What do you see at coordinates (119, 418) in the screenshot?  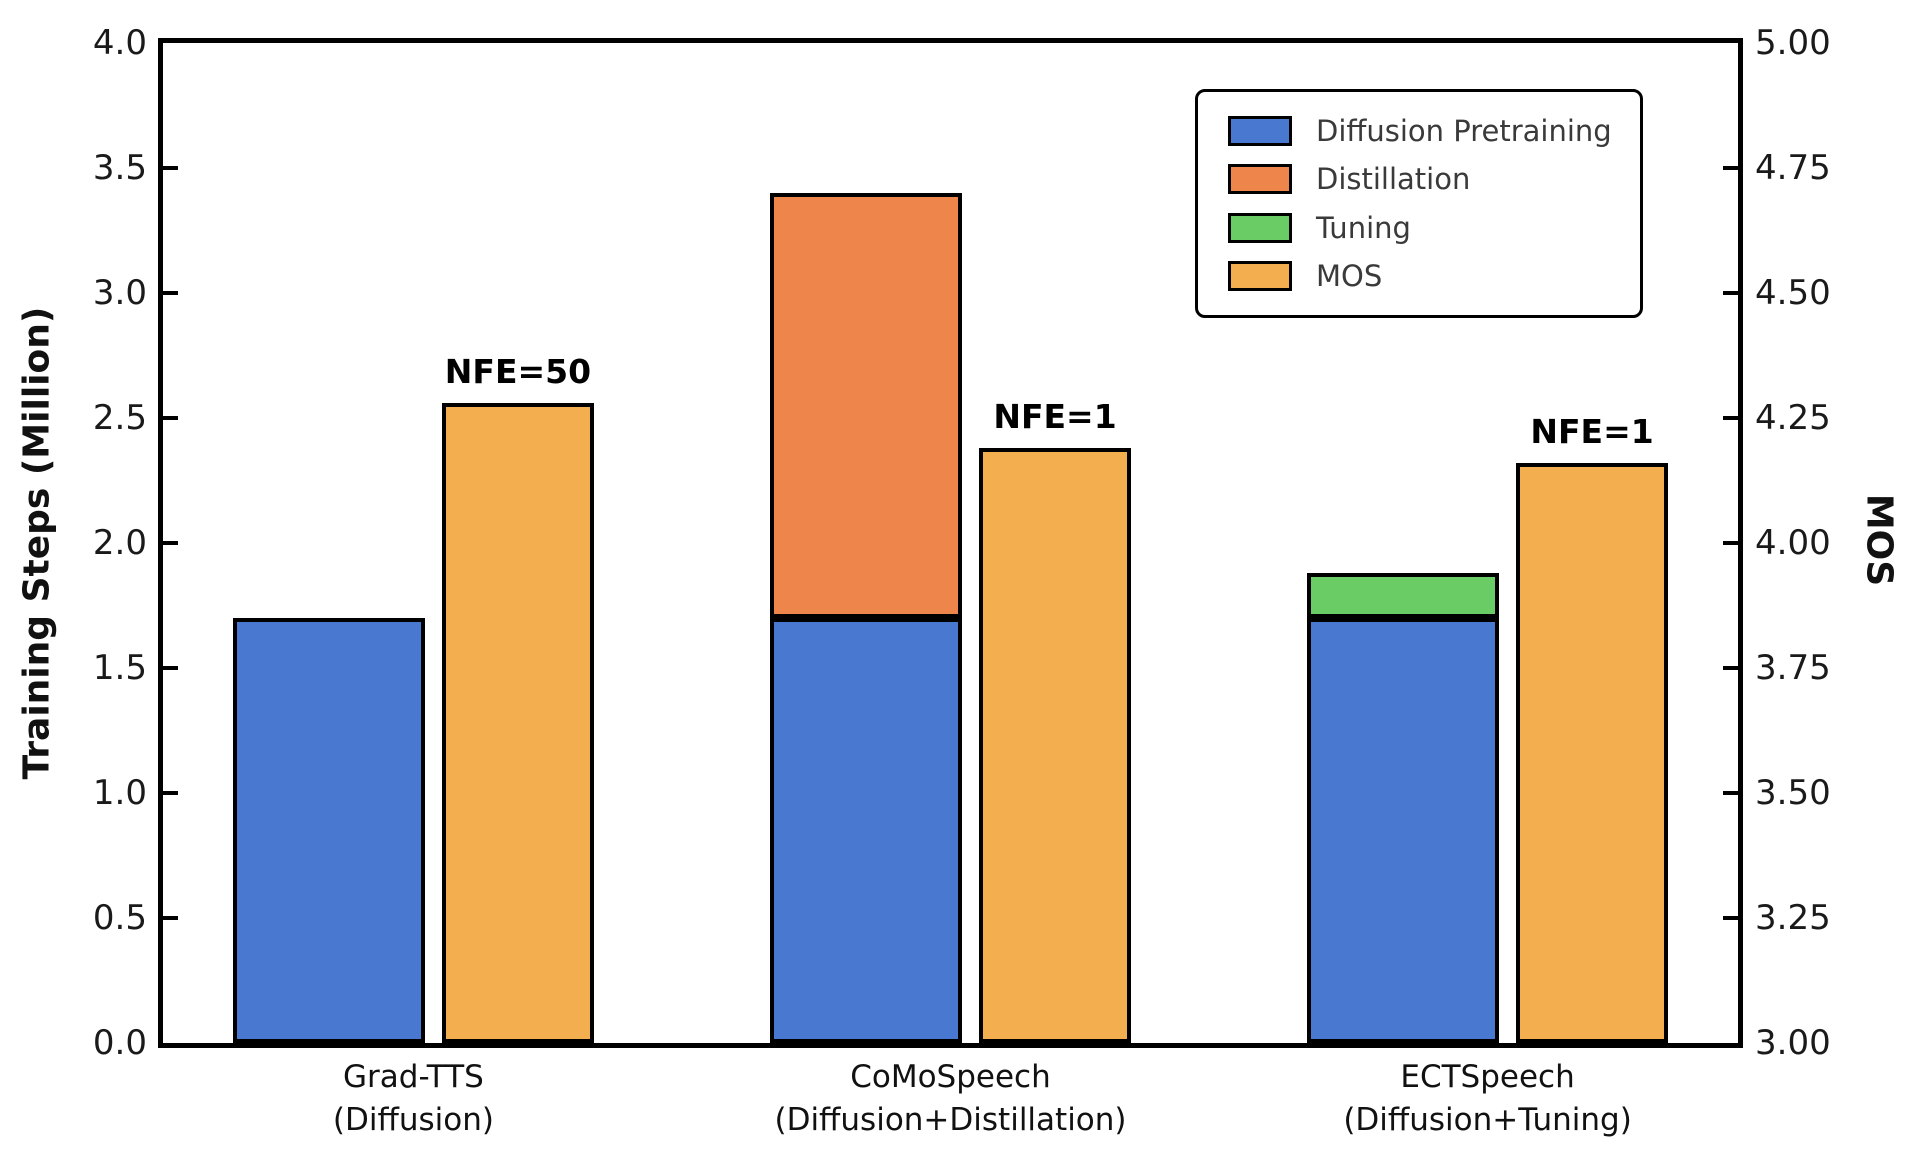 I see `left-tick-label: 2.5` at bounding box center [119, 418].